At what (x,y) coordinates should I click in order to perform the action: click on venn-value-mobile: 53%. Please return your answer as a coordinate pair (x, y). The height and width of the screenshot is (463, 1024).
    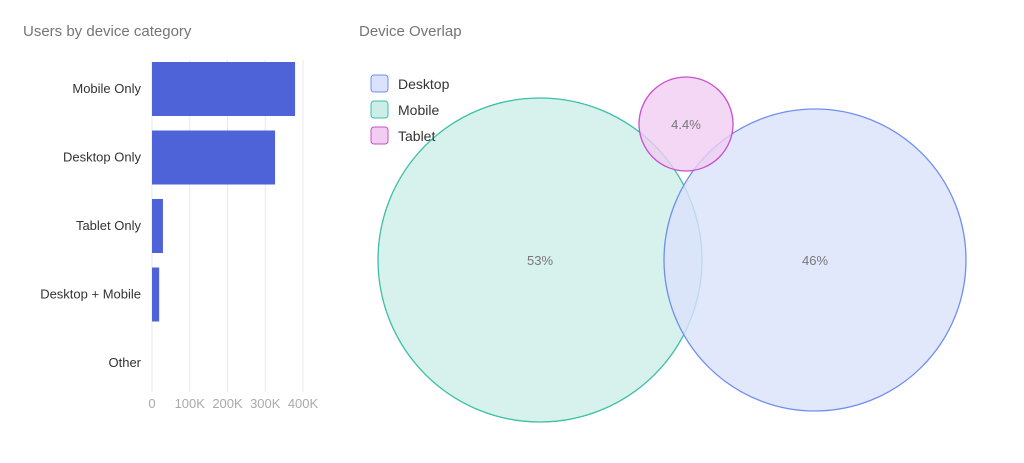
    Looking at the image, I should click on (540, 260).